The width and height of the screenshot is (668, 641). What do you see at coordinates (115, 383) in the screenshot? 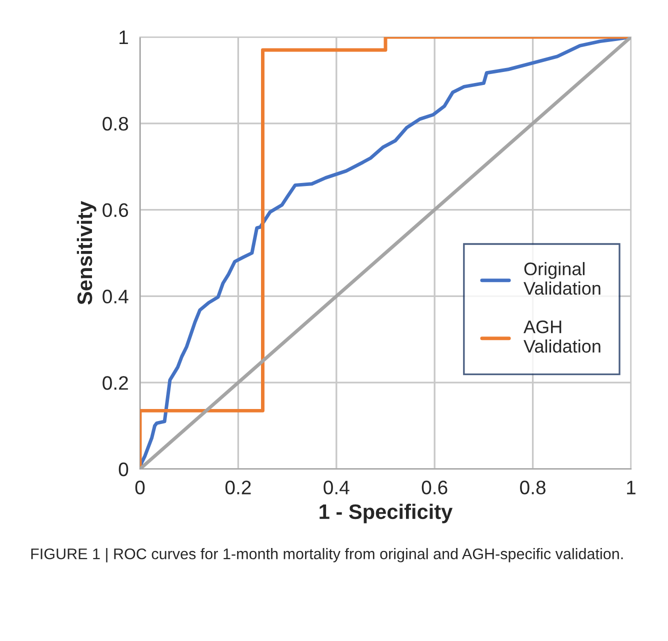
I see `y-tick-label: 0.2` at bounding box center [115, 383].